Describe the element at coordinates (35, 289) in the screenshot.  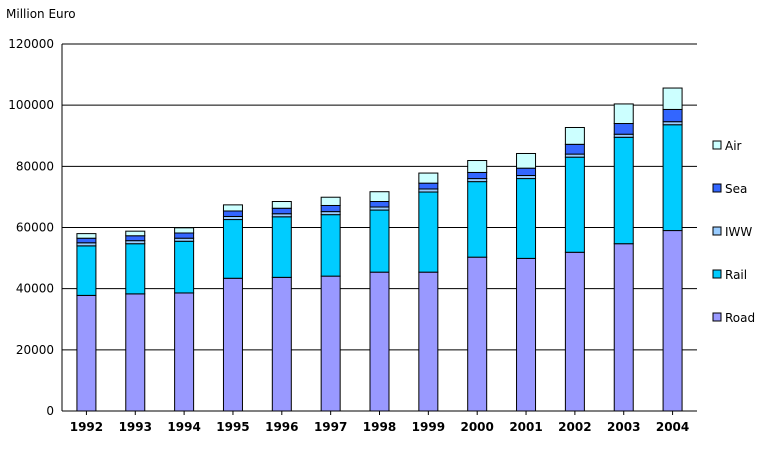
I see `y-tick-label: 40000` at that location.